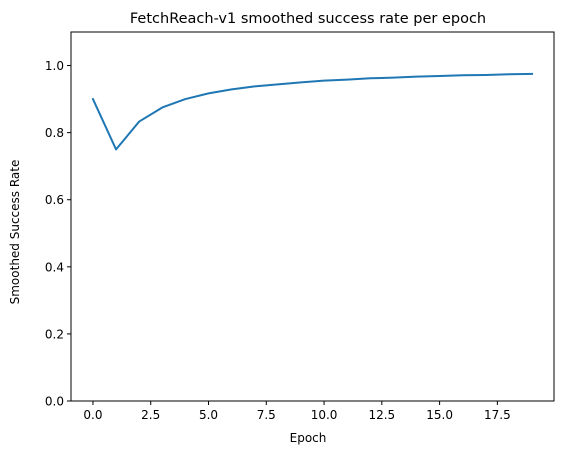 This screenshot has height=459, width=567. What do you see at coordinates (381, 415) in the screenshot?
I see `x-tick-label: 12.5` at bounding box center [381, 415].